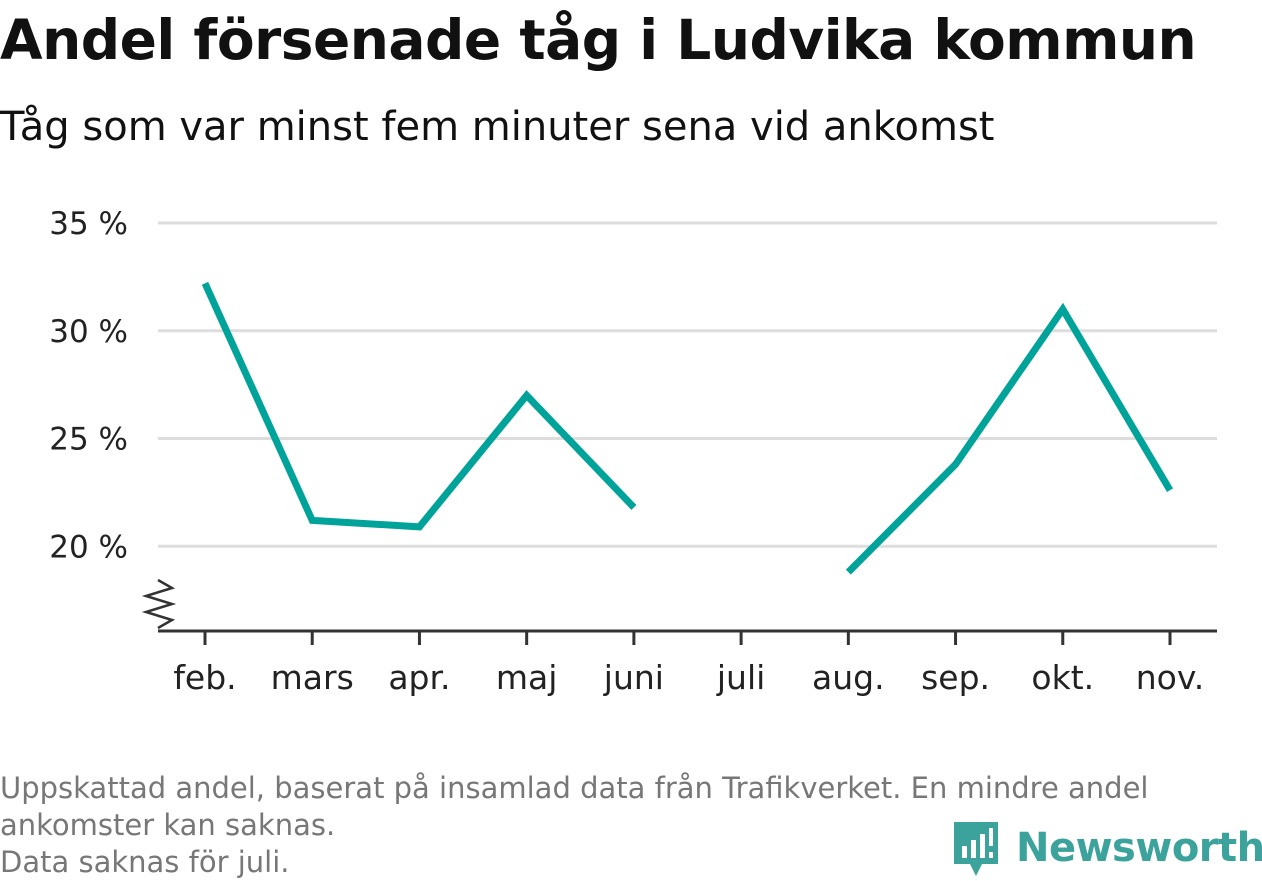  Describe the element at coordinates (598, 40) in the screenshot. I see `chart-title: Andel försenade tåg i Ludvika kommun` at that location.